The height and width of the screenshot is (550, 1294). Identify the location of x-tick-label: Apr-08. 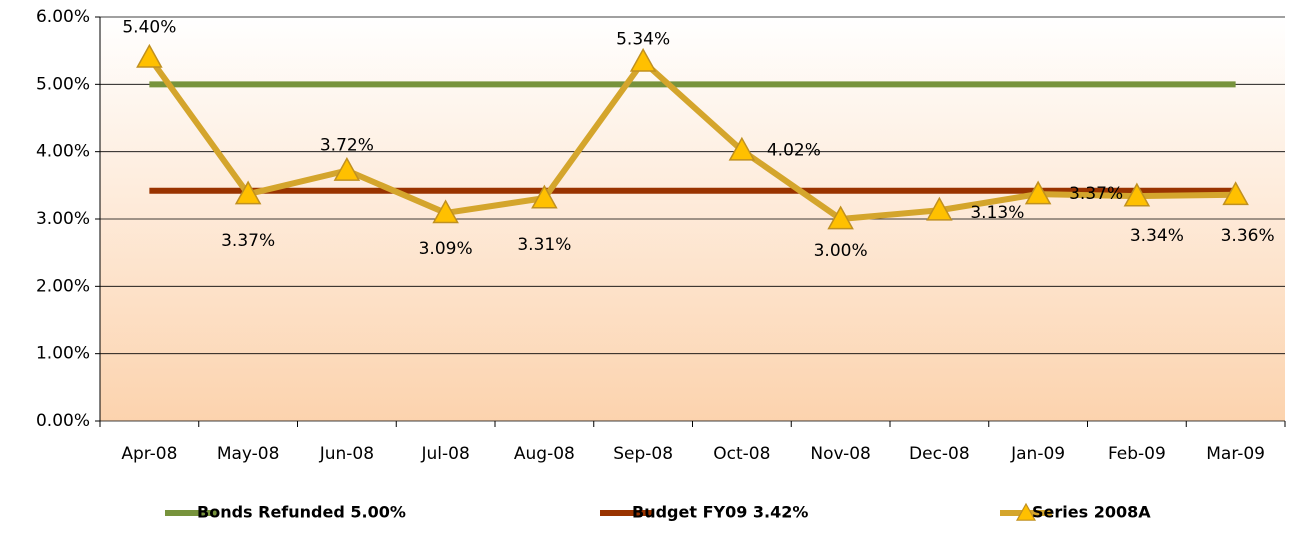
(149, 454).